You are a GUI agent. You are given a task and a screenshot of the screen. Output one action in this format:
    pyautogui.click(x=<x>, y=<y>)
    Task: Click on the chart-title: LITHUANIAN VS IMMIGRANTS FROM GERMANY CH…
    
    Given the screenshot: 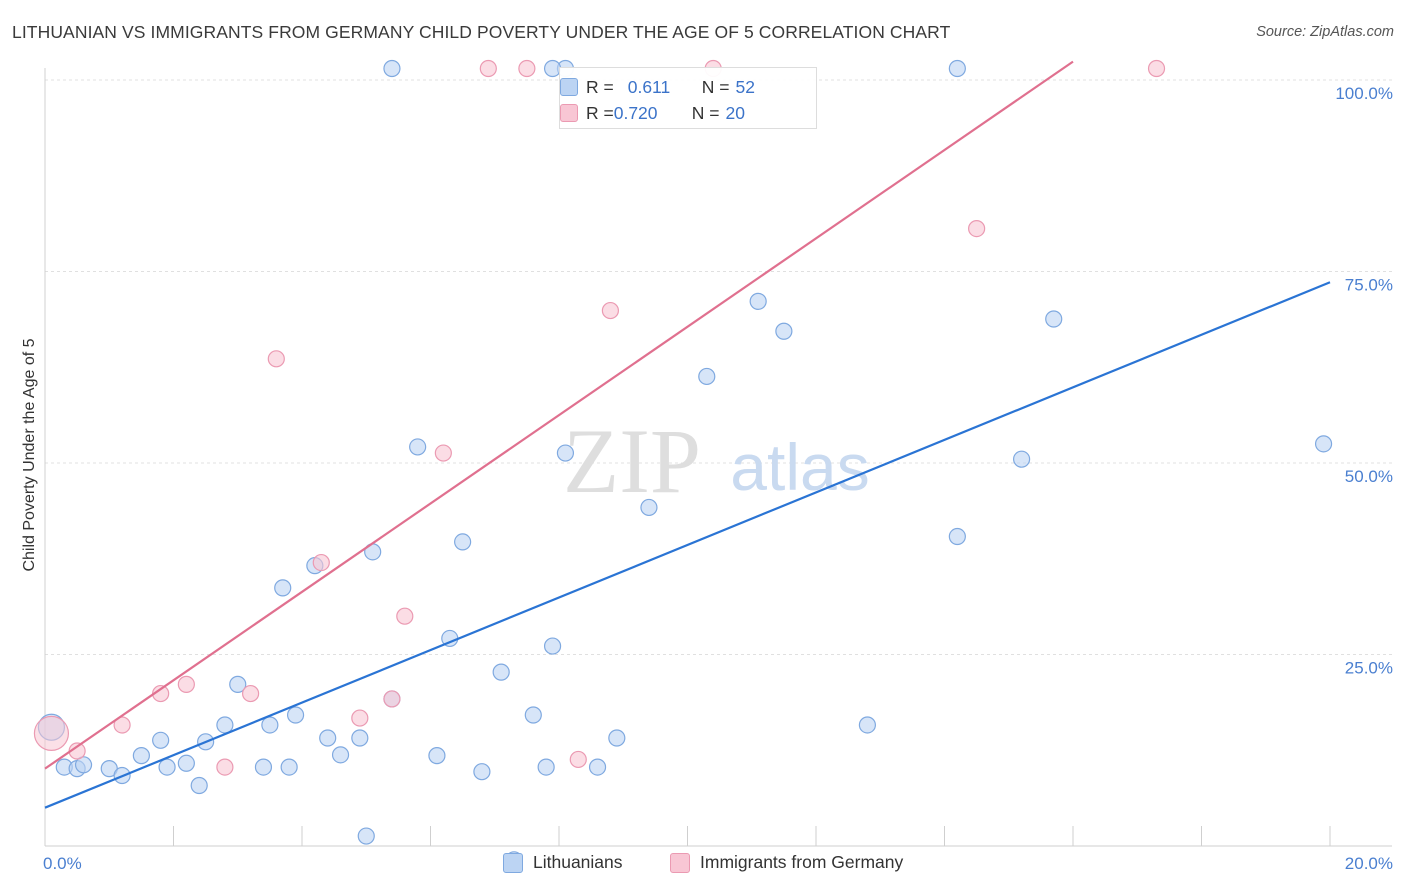 What is the action you would take?
    pyautogui.click(x=481, y=32)
    